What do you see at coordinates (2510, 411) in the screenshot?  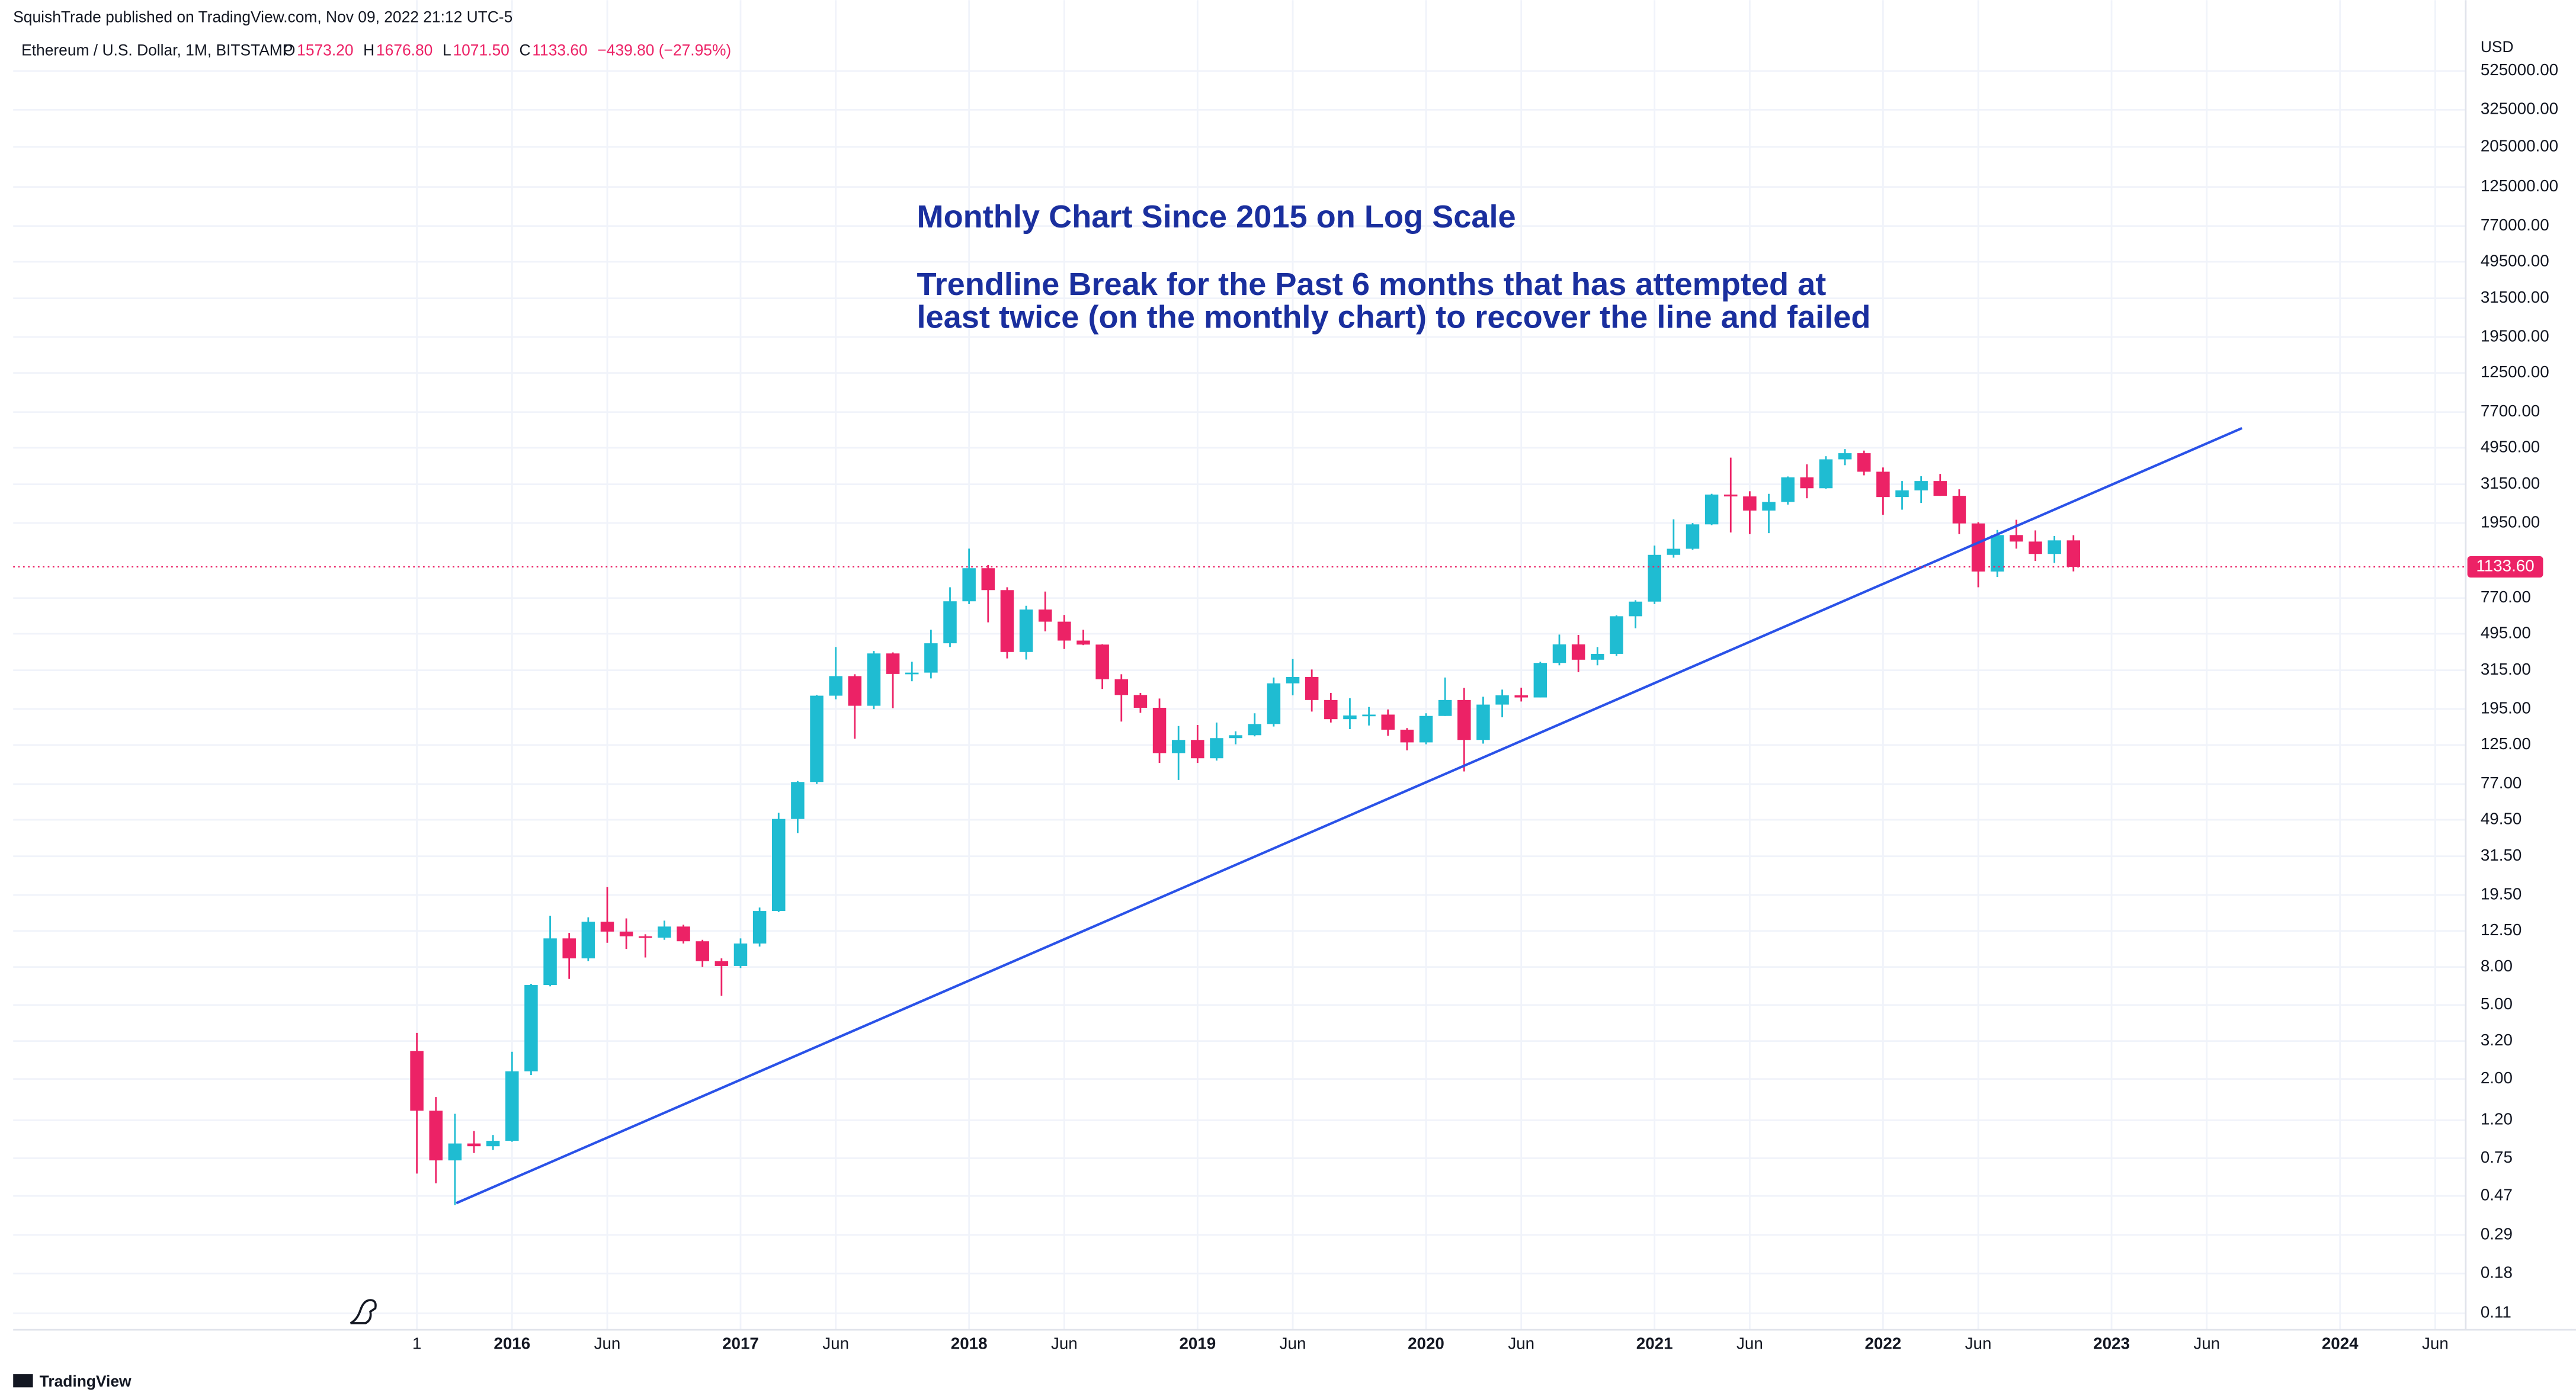 I see `y-tick-label: 7700.00` at bounding box center [2510, 411].